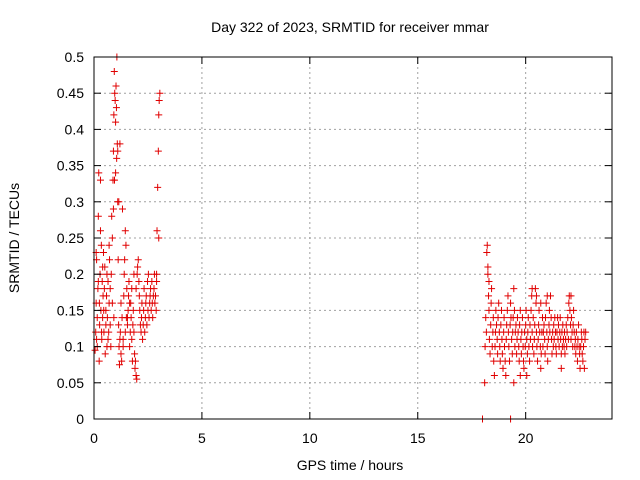 Image resolution: width=640 pixels, height=480 pixels. Describe the element at coordinates (202, 438) in the screenshot. I see `x-tick-label: 5` at that location.